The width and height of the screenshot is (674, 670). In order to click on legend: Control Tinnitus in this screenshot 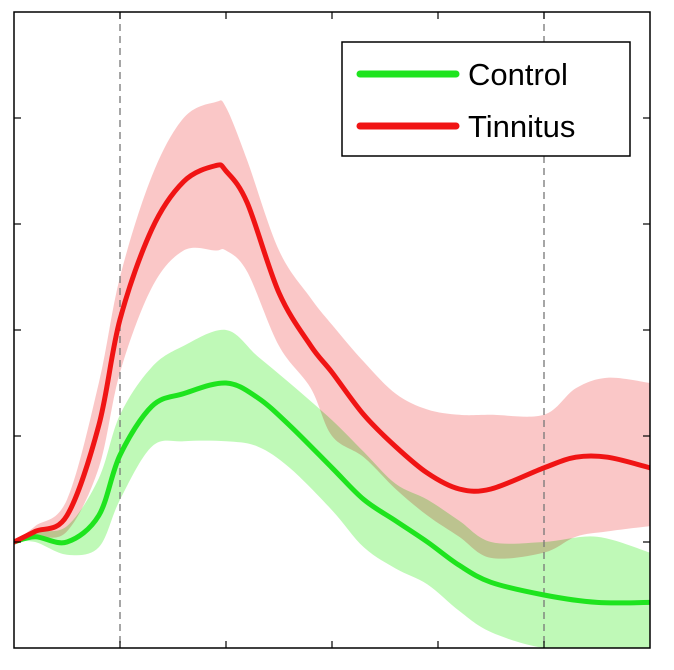, I will do `click(486, 99)`.